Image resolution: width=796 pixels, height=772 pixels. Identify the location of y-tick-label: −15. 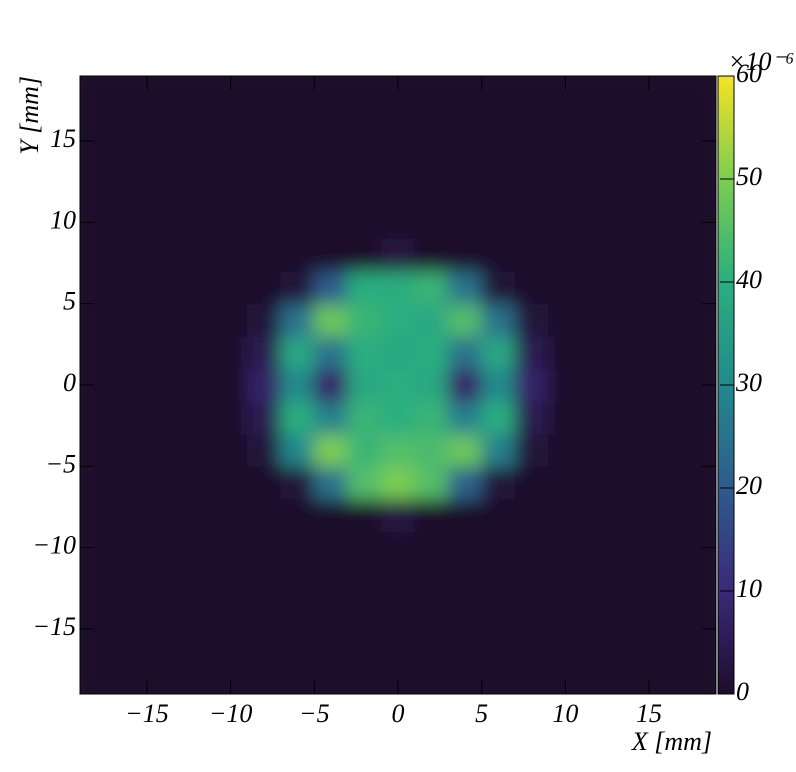
(54, 626).